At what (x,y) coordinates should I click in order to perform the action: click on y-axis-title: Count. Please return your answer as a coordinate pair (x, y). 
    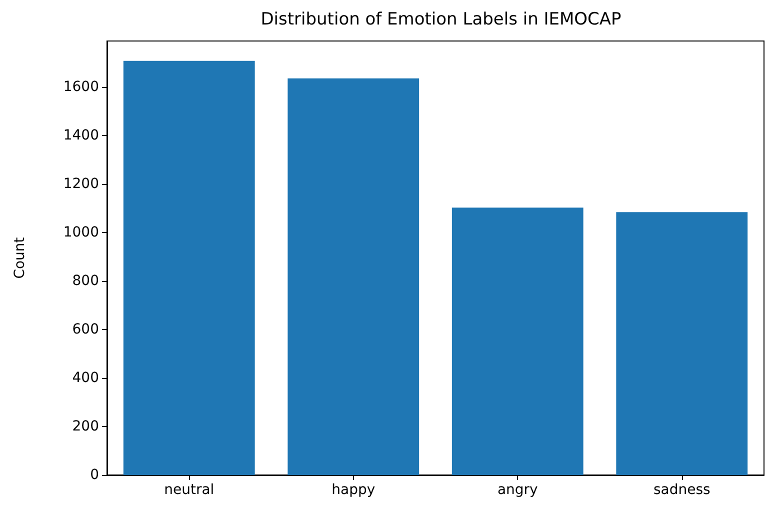
    Looking at the image, I should click on (20, 257).